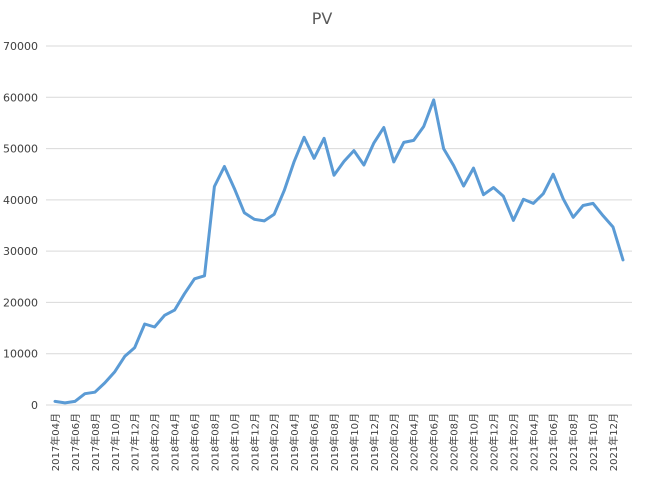 The height and width of the screenshot is (480, 645). What do you see at coordinates (593, 442) in the screenshot?
I see `x-tick-label: 2021年10月` at bounding box center [593, 442].